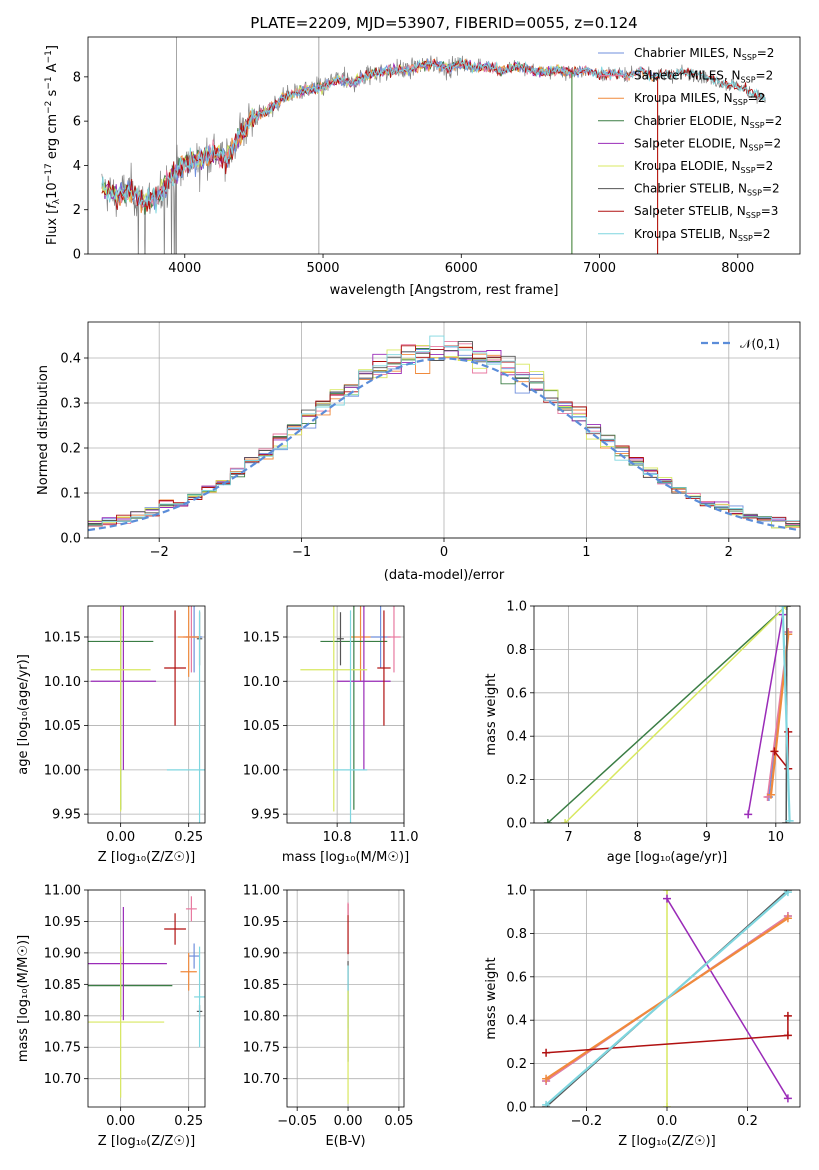 This screenshot has height=1170, width=819. Describe the element at coordinates (261, 891) in the screenshot. I see `y-tick-label: 11.00` at that location.